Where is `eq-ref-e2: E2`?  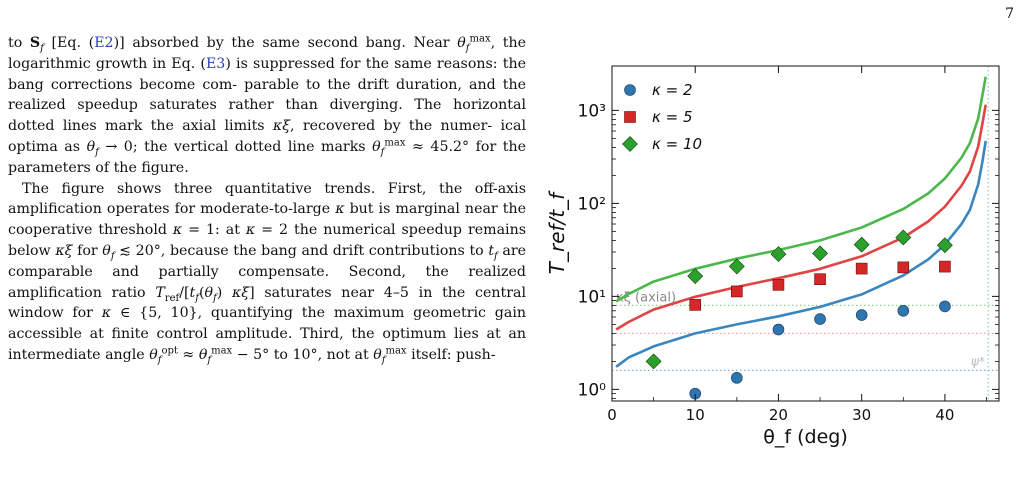
eq-ref-e2: E2 is located at coordinates (104, 43).